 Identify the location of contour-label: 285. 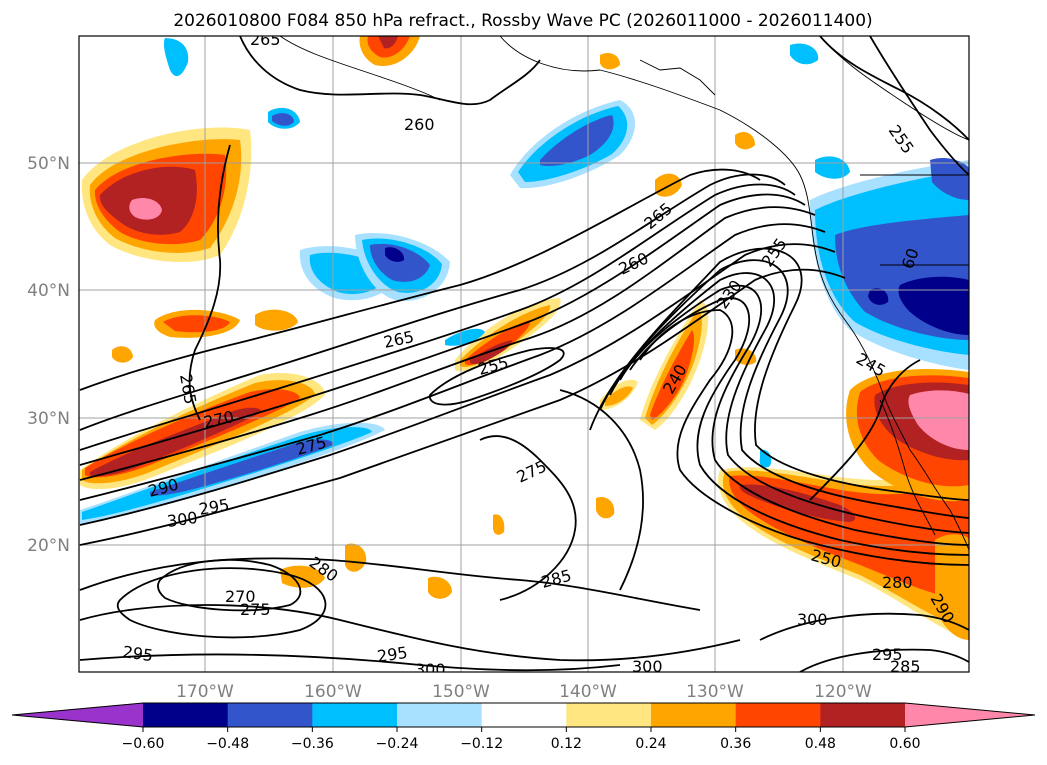
(905, 666).